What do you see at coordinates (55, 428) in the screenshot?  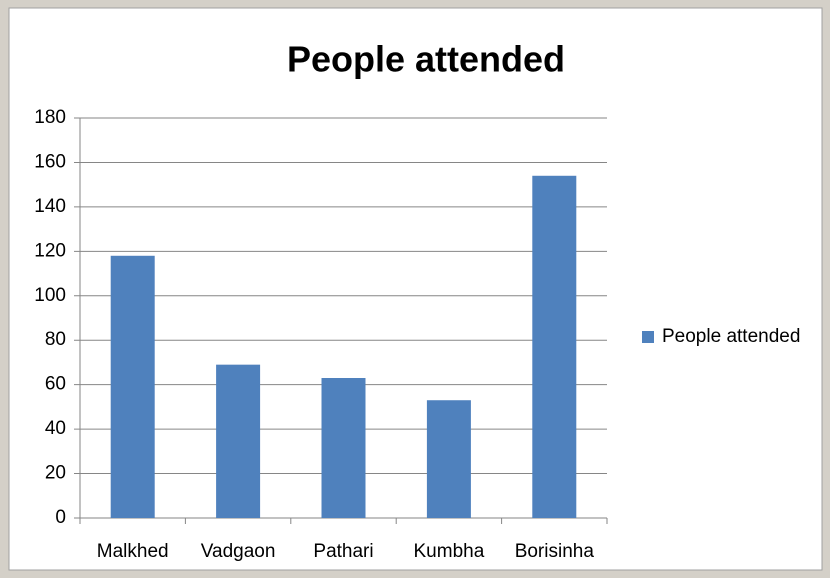 I see `y-tick-label: 40` at bounding box center [55, 428].